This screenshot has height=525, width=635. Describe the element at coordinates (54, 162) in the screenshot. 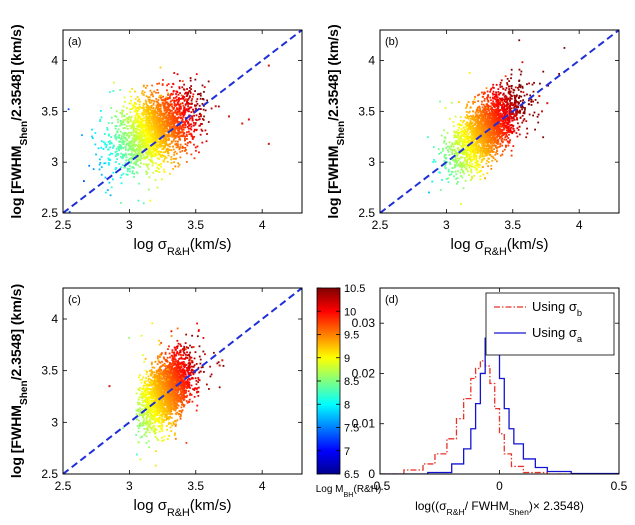

I see `y-tick-label: 3` at that location.